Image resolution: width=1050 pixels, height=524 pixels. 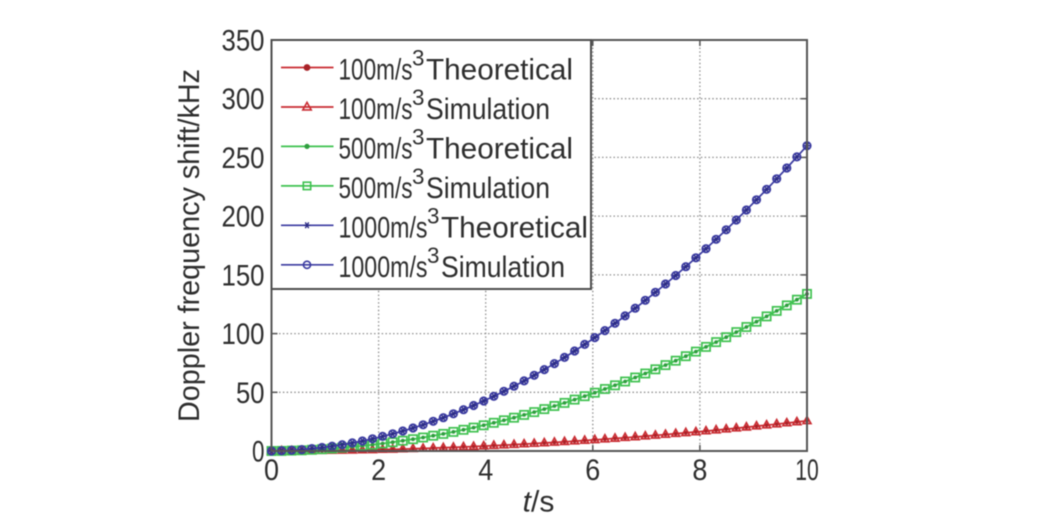 What do you see at coordinates (243, 275) in the screenshot?
I see `svg-text: 150` at bounding box center [243, 275].